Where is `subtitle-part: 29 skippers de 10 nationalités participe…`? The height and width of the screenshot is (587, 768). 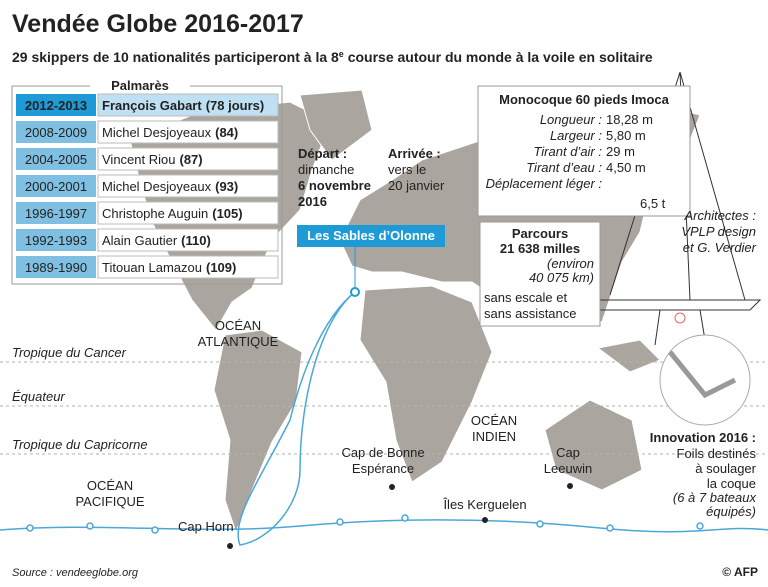 subtitle-part: 29 skippers de 10 nationalités participe… is located at coordinates (175, 57).